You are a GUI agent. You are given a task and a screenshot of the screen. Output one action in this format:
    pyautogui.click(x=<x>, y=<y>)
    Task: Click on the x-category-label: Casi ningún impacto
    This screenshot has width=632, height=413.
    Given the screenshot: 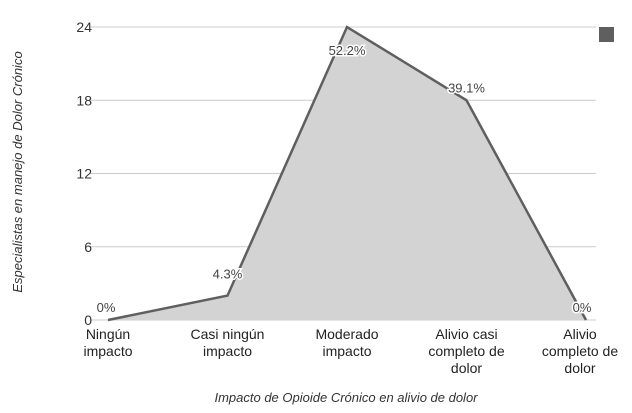 What is the action you would take?
    pyautogui.click(x=228, y=342)
    